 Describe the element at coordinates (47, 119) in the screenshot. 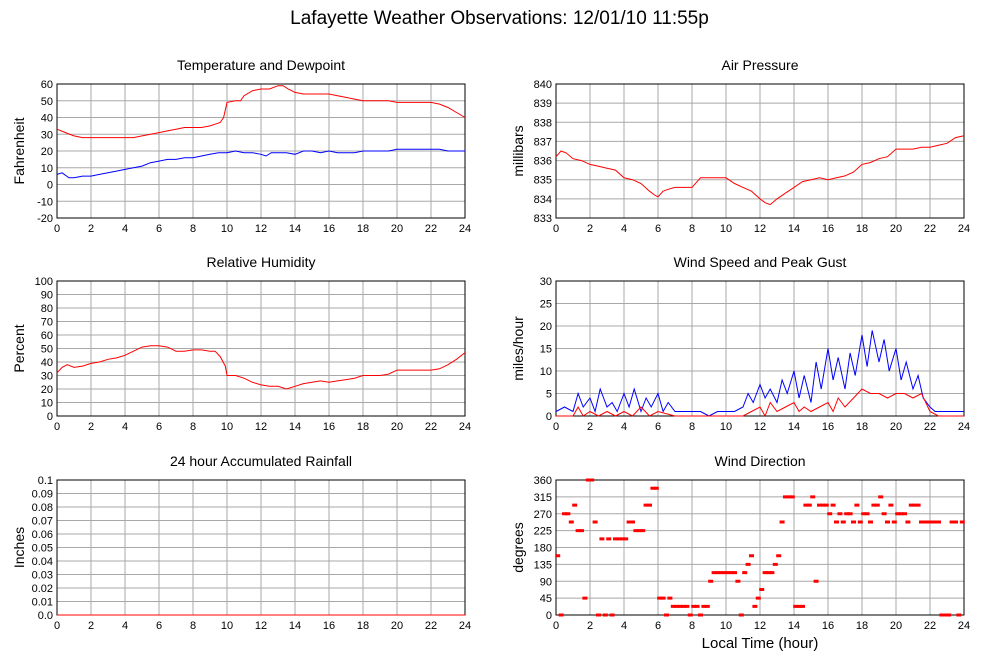

I see `temp-y-tick-label: 40` at that location.